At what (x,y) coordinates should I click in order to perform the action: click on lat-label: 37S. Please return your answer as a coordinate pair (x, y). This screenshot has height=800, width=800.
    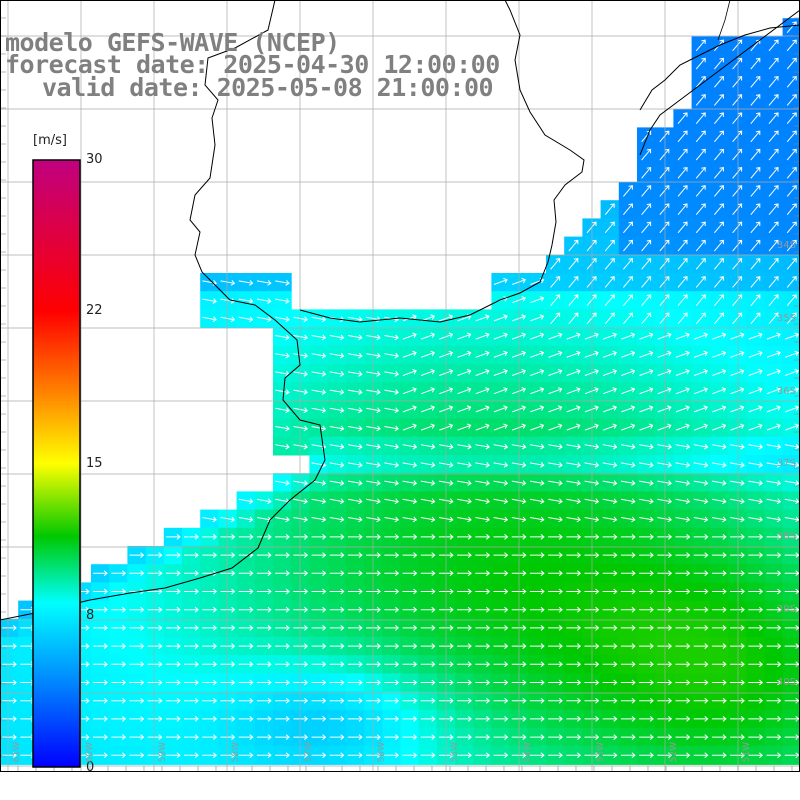
    Looking at the image, I should click on (786, 463).